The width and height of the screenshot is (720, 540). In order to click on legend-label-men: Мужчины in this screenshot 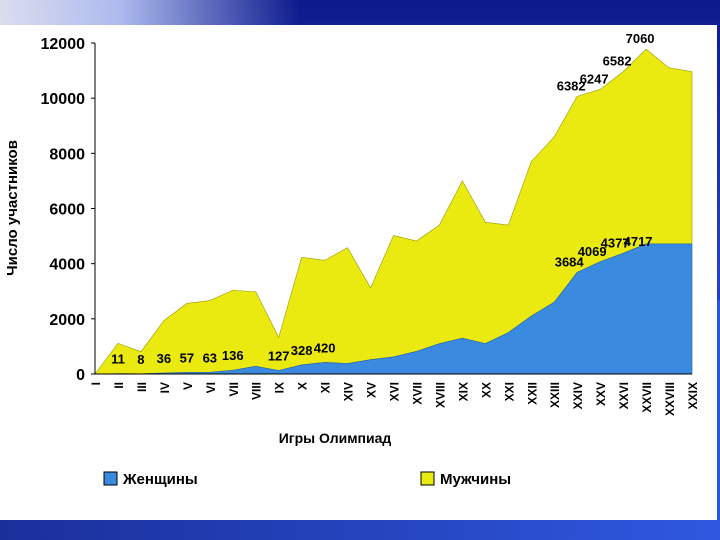, I will do `click(475, 479)`.